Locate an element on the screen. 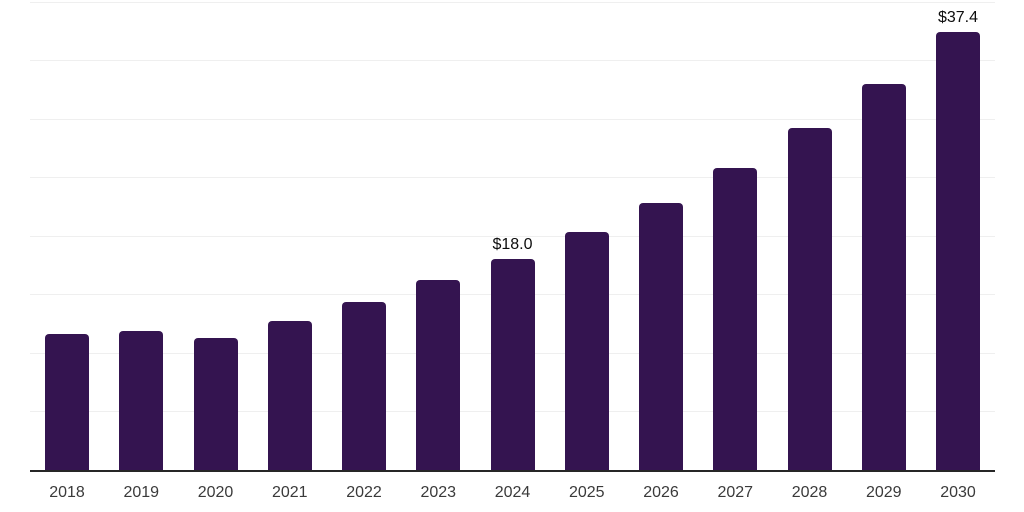  bar-2020 is located at coordinates (215, 403).